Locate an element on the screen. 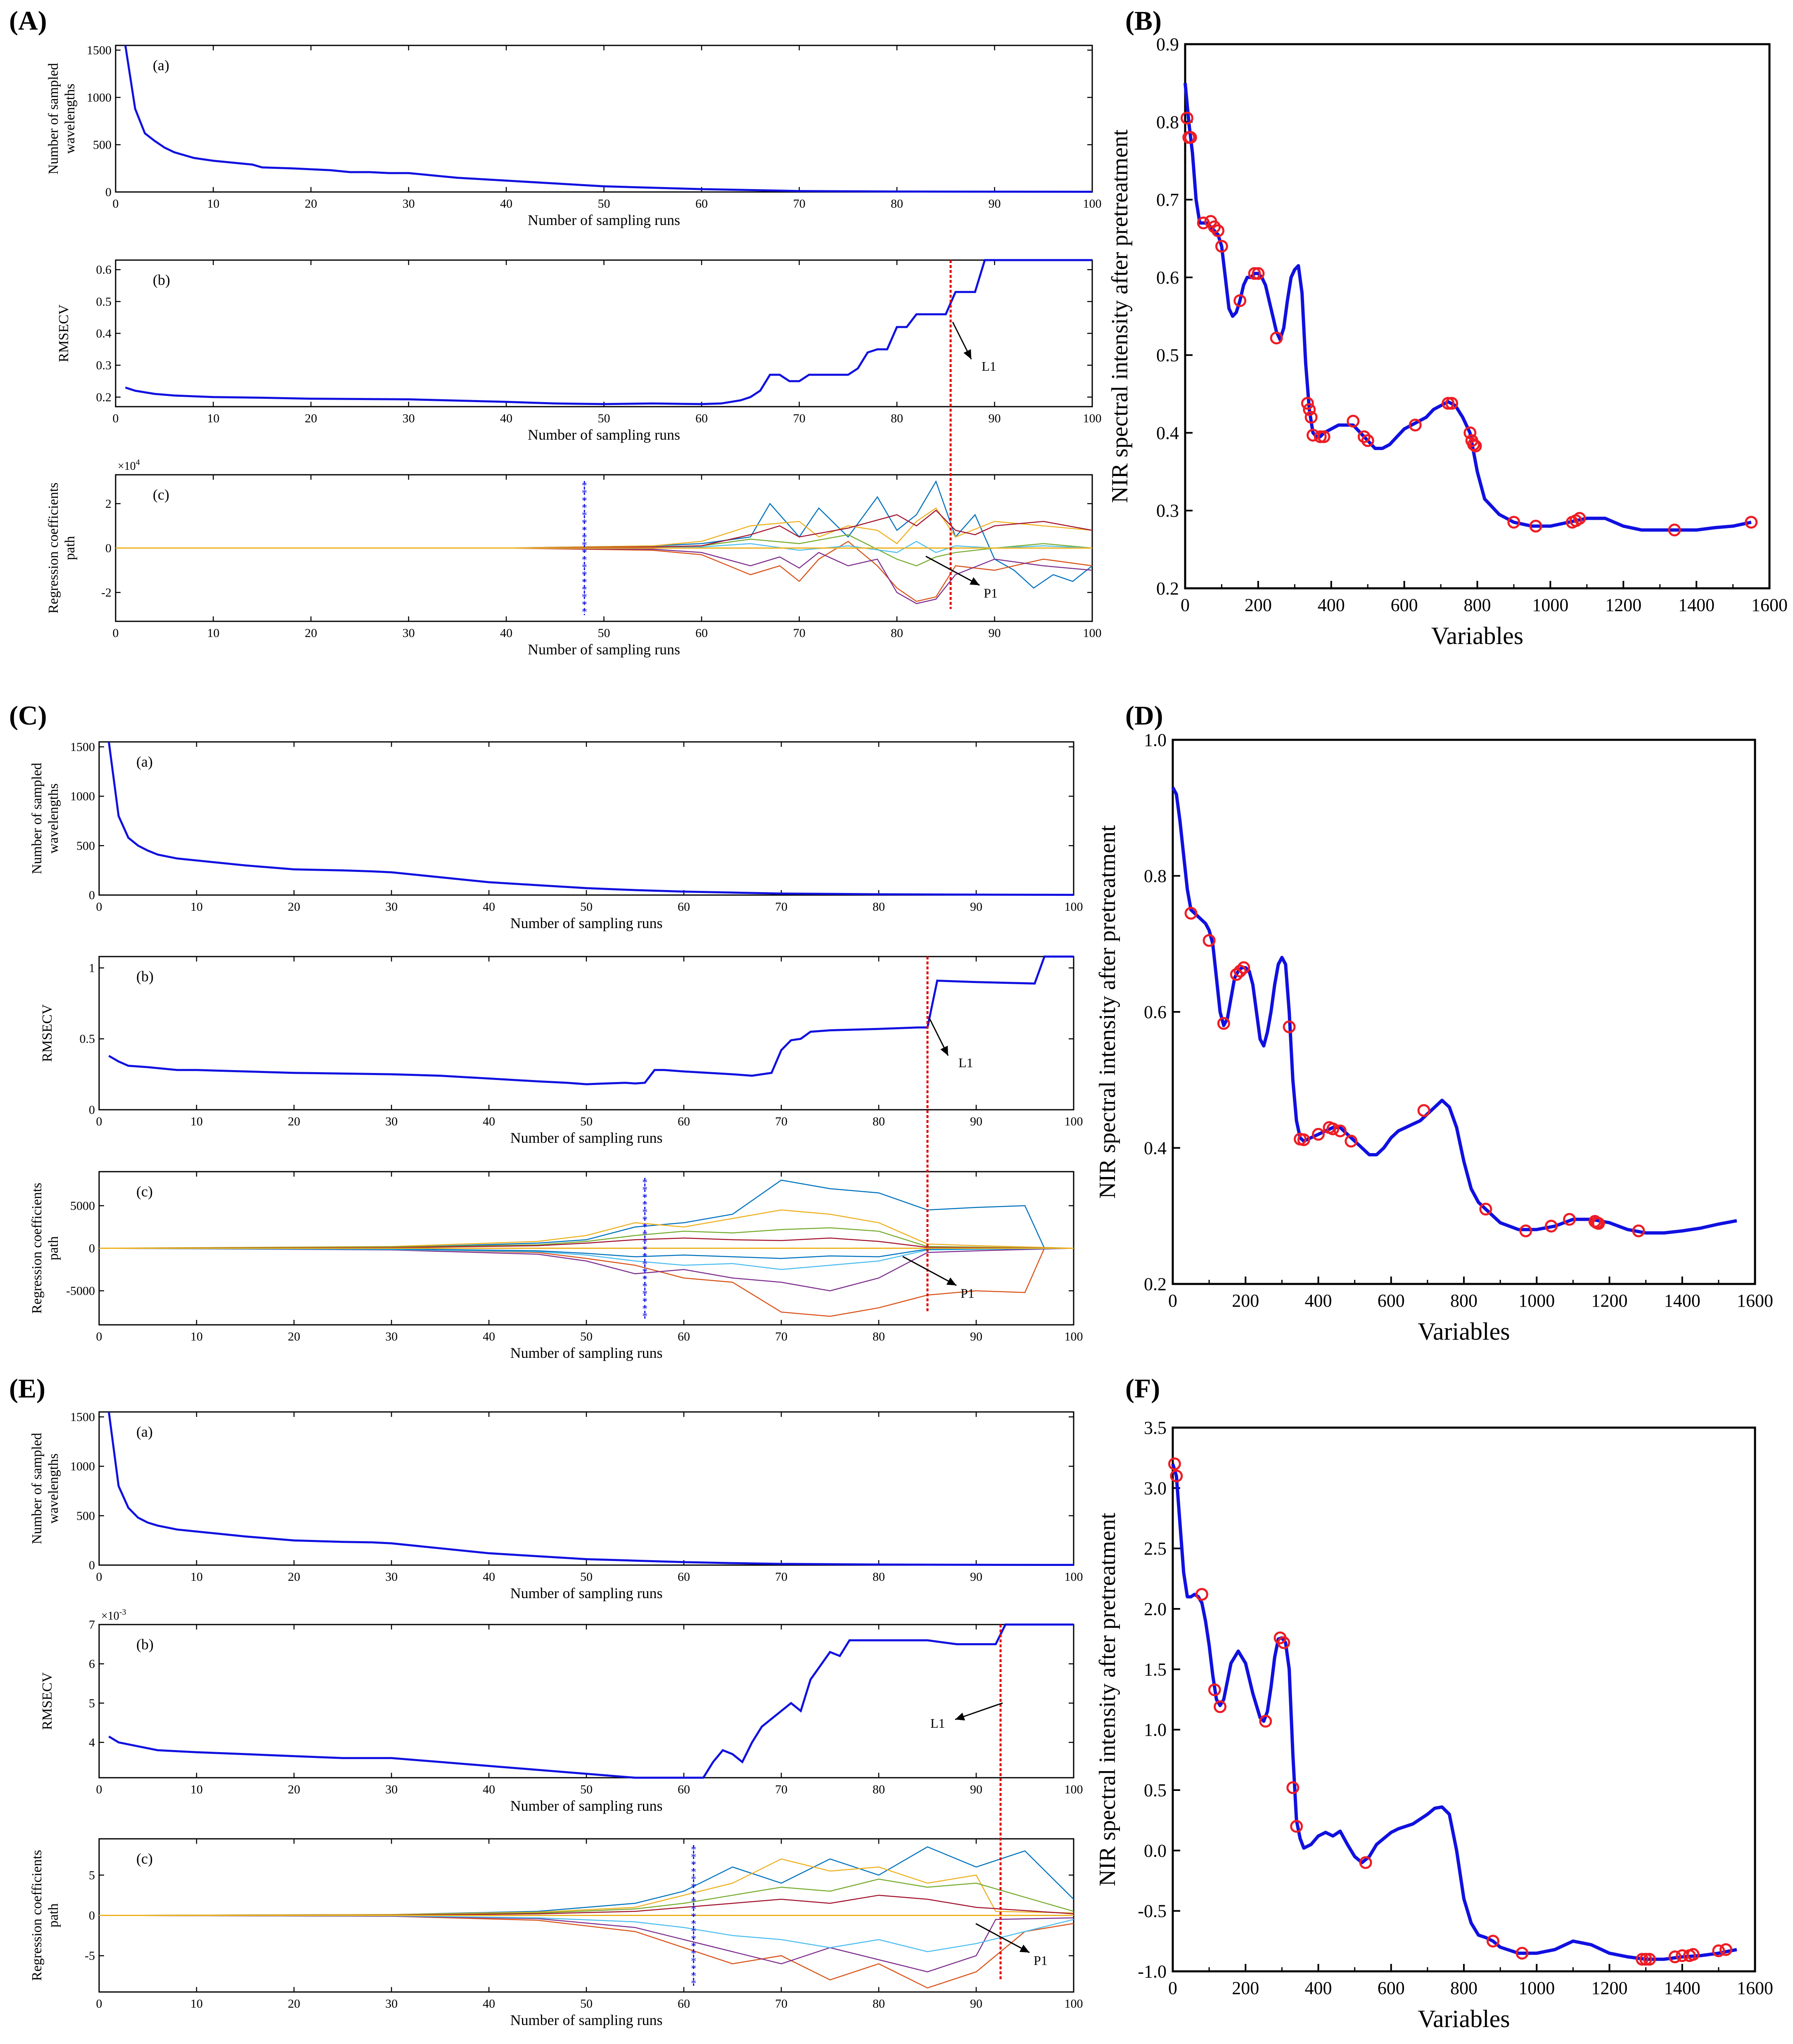 Image resolution: width=1793 pixels, height=2044 pixels. annotation-arrow-head is located at coordinates (974, 581).